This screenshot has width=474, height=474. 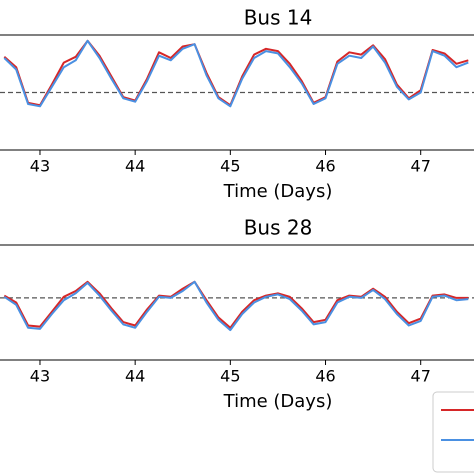 I want to click on chart-title: Bus 28, so click(x=278, y=228).